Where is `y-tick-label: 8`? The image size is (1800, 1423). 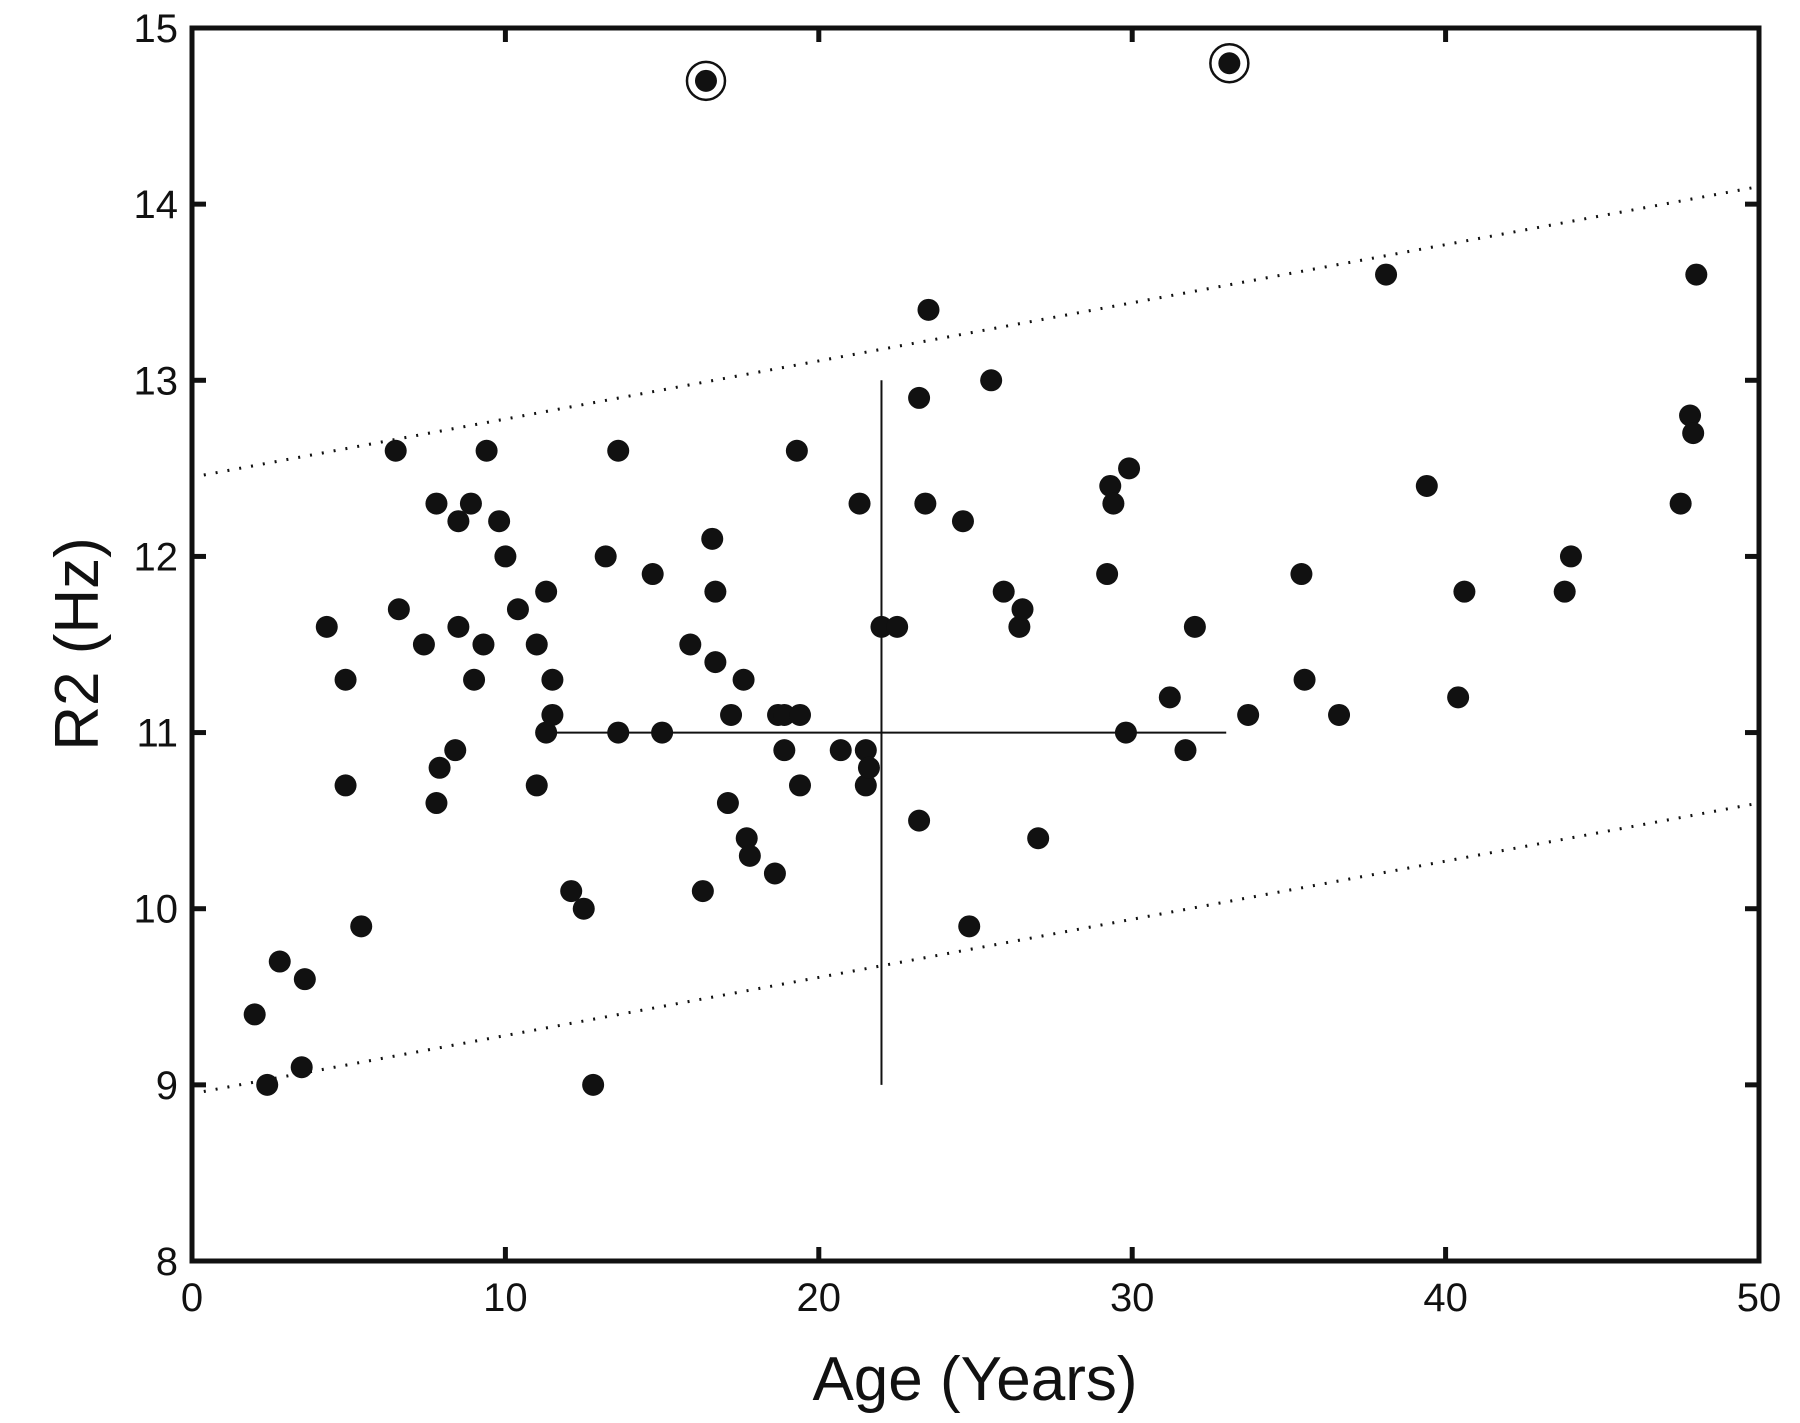 y-tick-label: 8 is located at coordinates (167, 1262).